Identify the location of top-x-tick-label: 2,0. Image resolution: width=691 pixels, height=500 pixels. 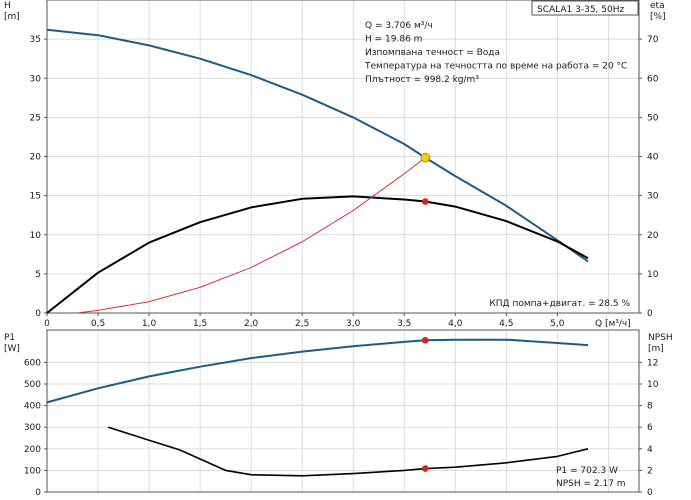
(251, 324).